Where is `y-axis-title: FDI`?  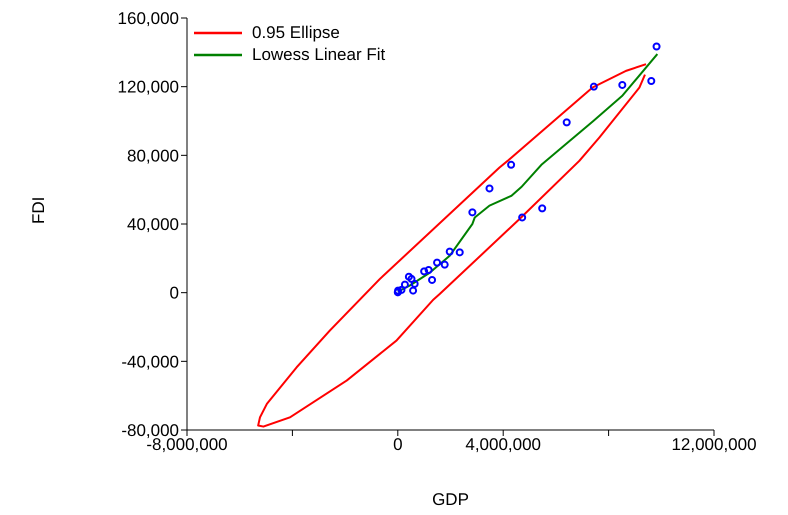 y-axis-title: FDI is located at coordinates (38, 210).